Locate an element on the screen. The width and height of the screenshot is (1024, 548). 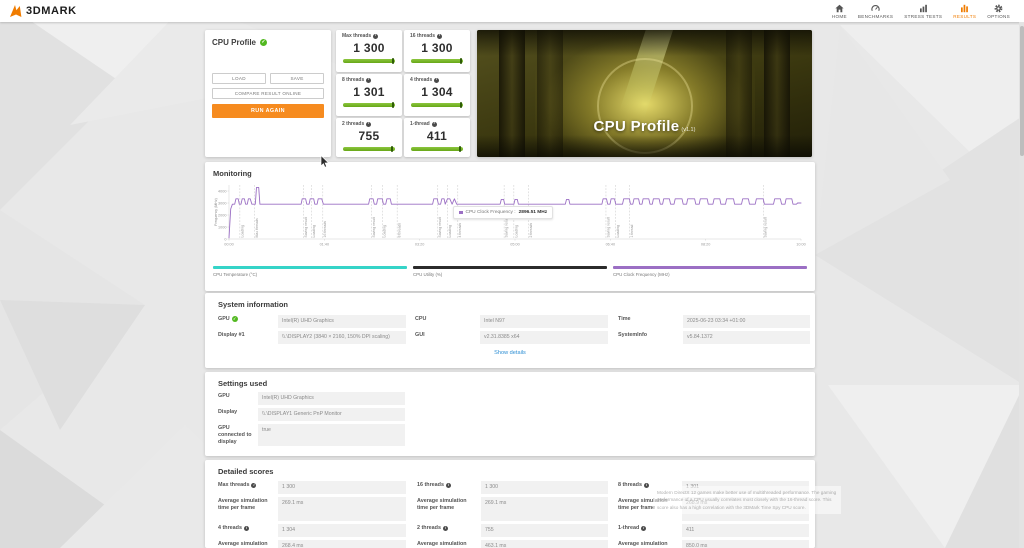
label-text: 16 threads is located at coordinates (430, 485).